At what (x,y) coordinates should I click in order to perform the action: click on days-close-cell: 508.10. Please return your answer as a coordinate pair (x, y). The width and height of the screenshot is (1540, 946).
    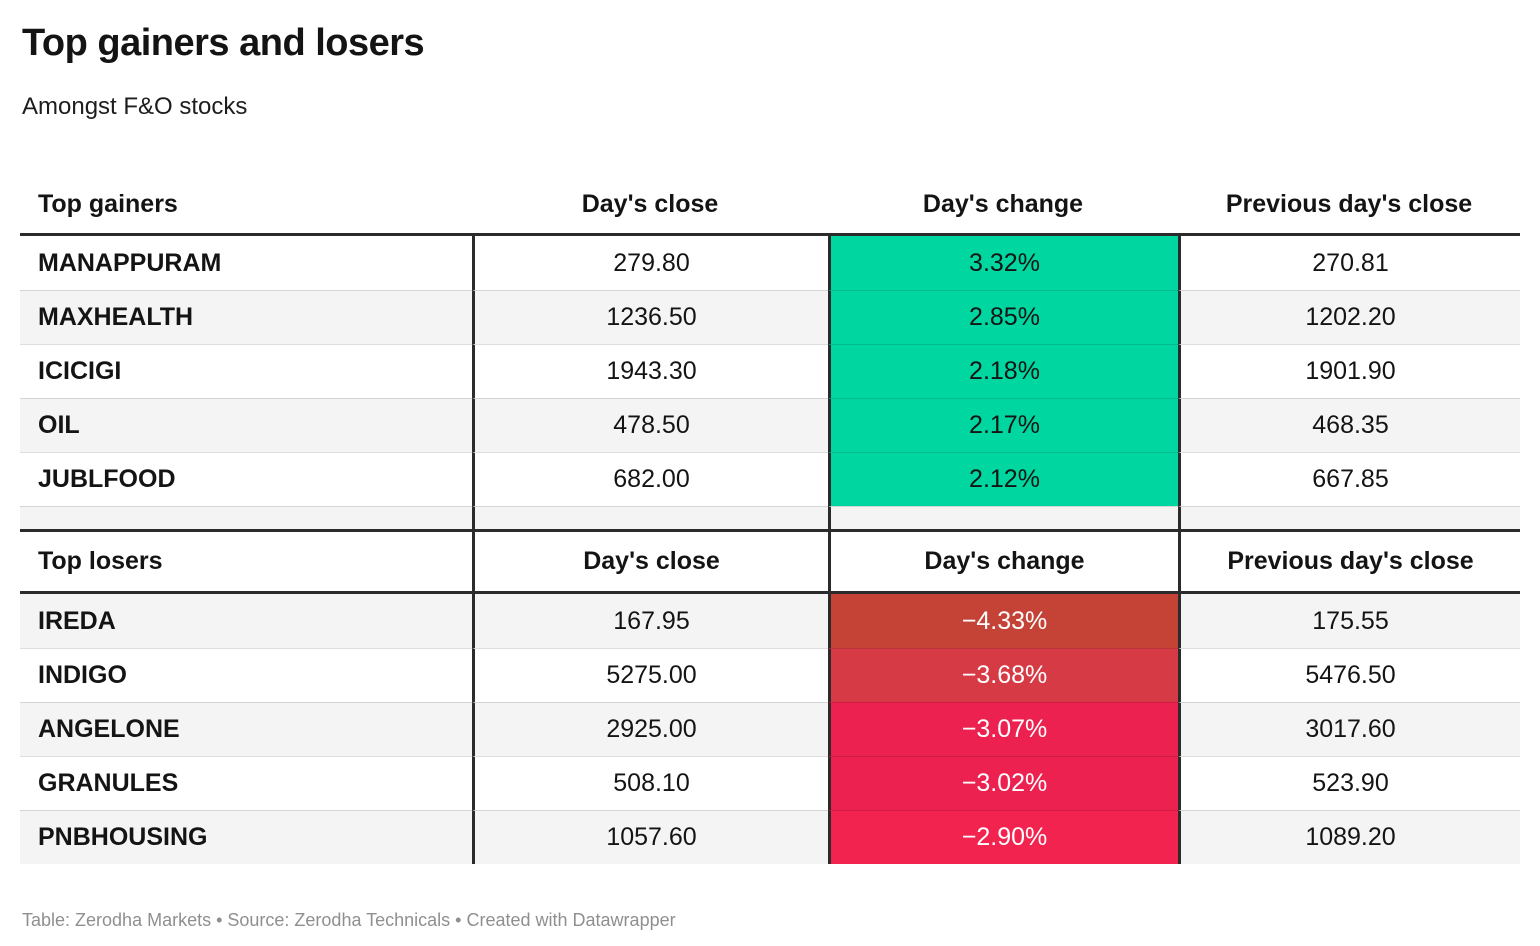
    Looking at the image, I should click on (650, 783).